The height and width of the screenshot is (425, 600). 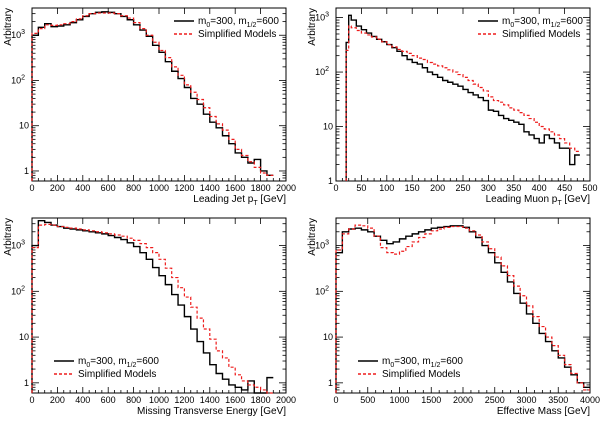 What do you see at coordinates (543, 411) in the screenshot?
I see `x-axis-label: Effective Mass [GeV]` at bounding box center [543, 411].